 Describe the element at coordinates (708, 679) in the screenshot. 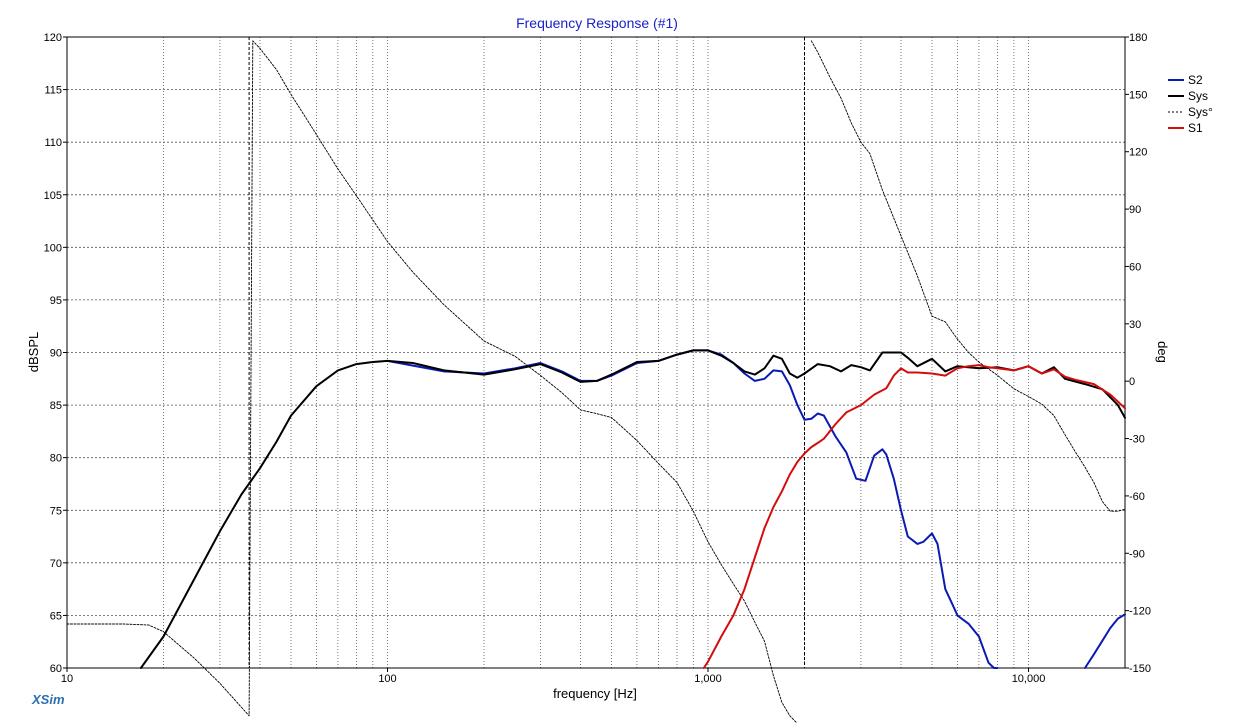

I see `x-tick-label: 1,000` at that location.